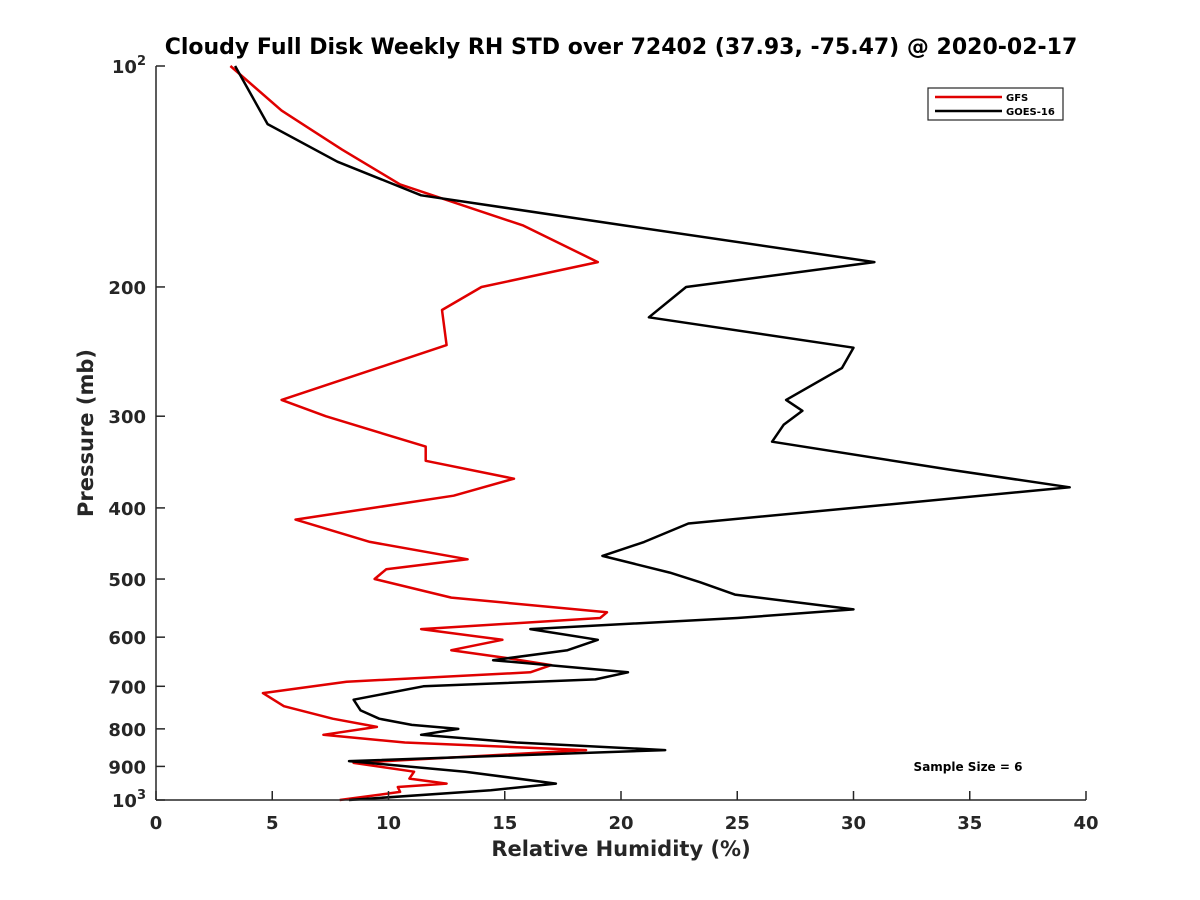  I want to click on x-axis-ticks: 0 5 10 15 20 25 30 35 40, so click(624, 812).